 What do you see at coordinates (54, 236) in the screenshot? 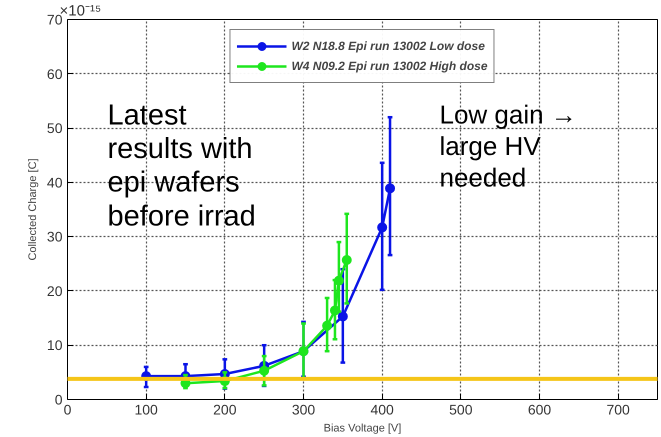
I see `y-tick-label: 30` at bounding box center [54, 236].